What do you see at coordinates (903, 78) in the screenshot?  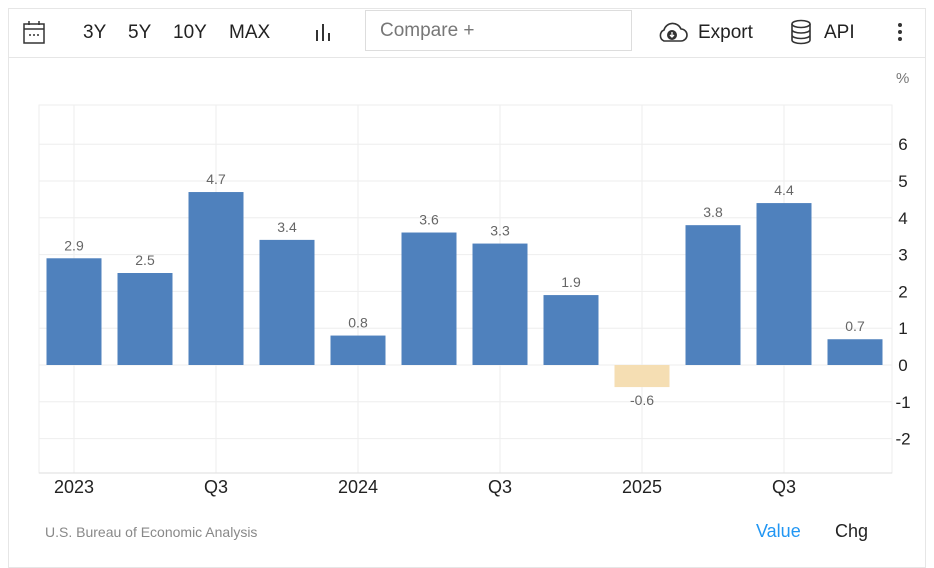 I see `unit-label: %` at bounding box center [903, 78].